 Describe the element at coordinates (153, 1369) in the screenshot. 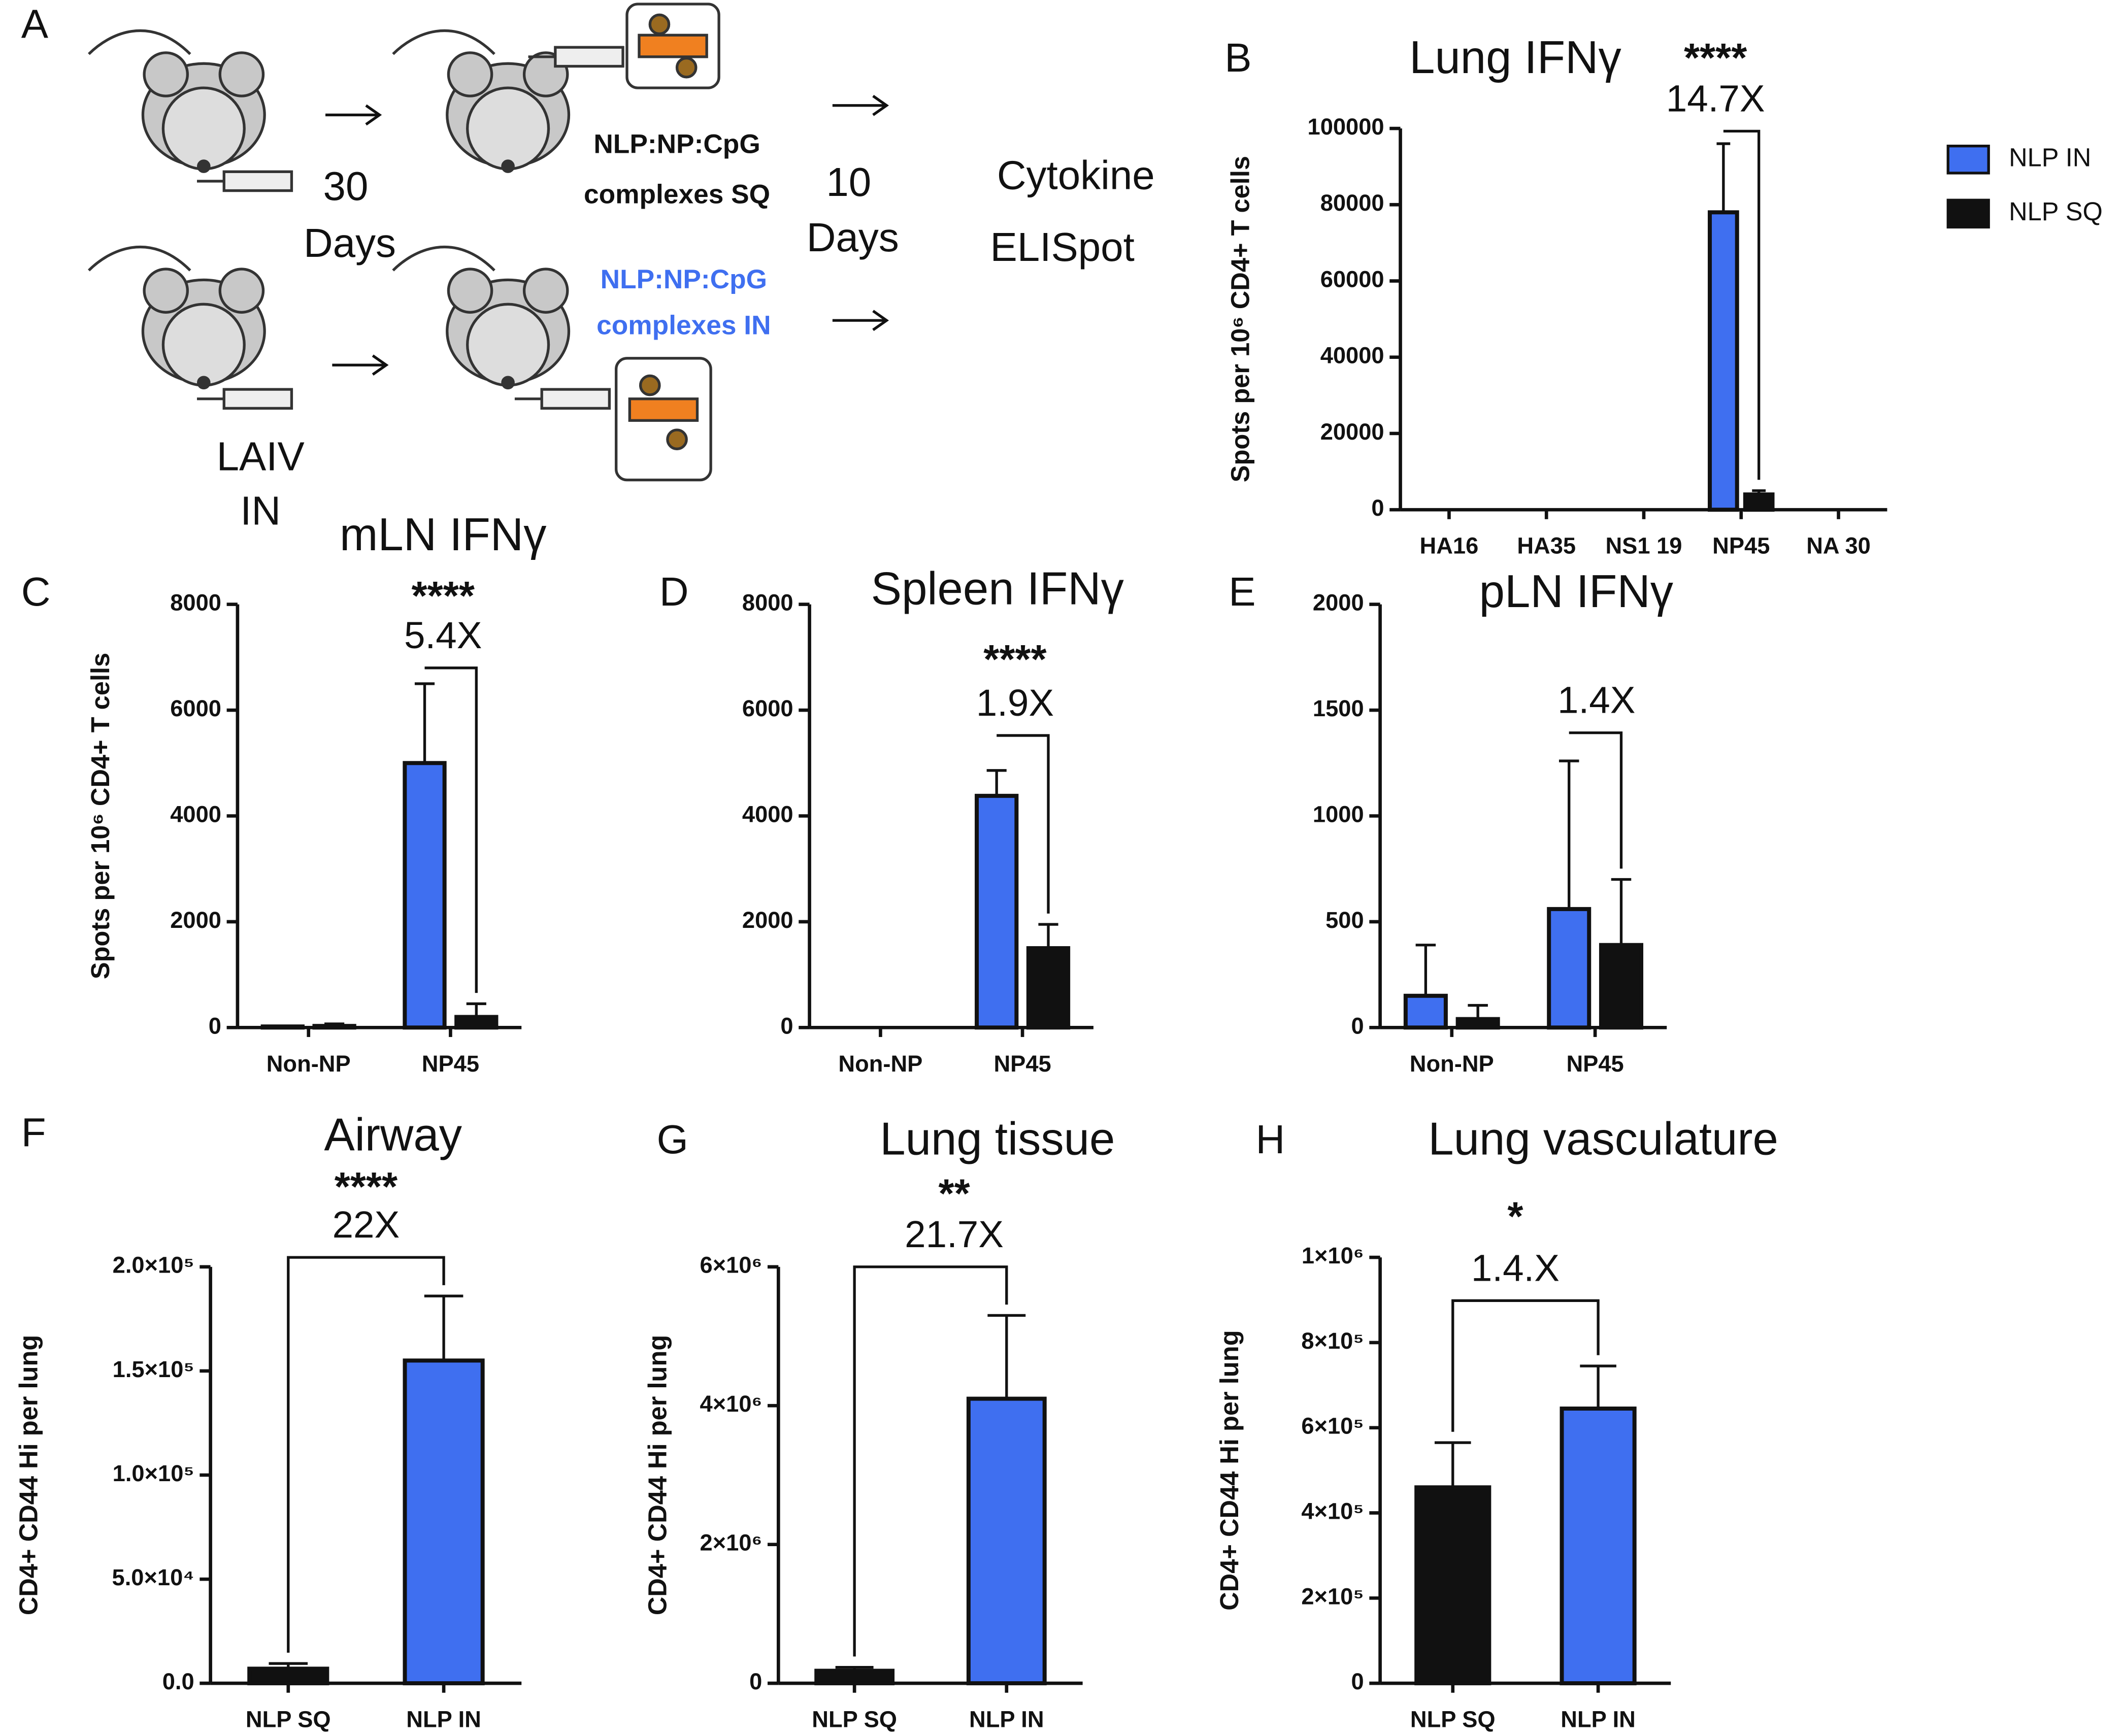

I see `y-tick-label: 1.5×10⁵` at that location.